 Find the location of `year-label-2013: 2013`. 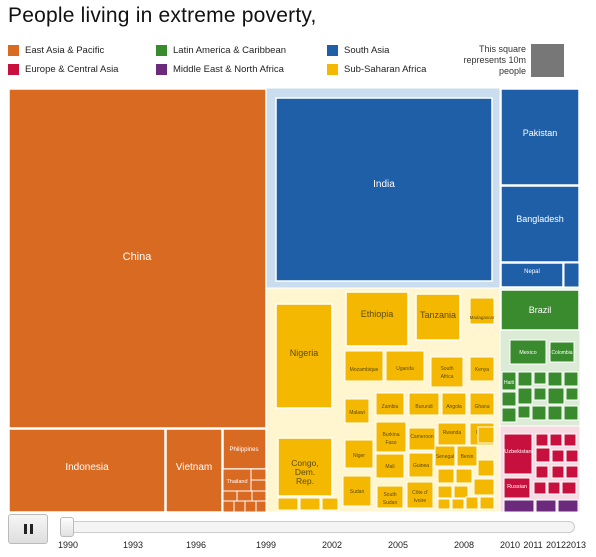

year-label-2013: 2013 is located at coordinates (576, 545).